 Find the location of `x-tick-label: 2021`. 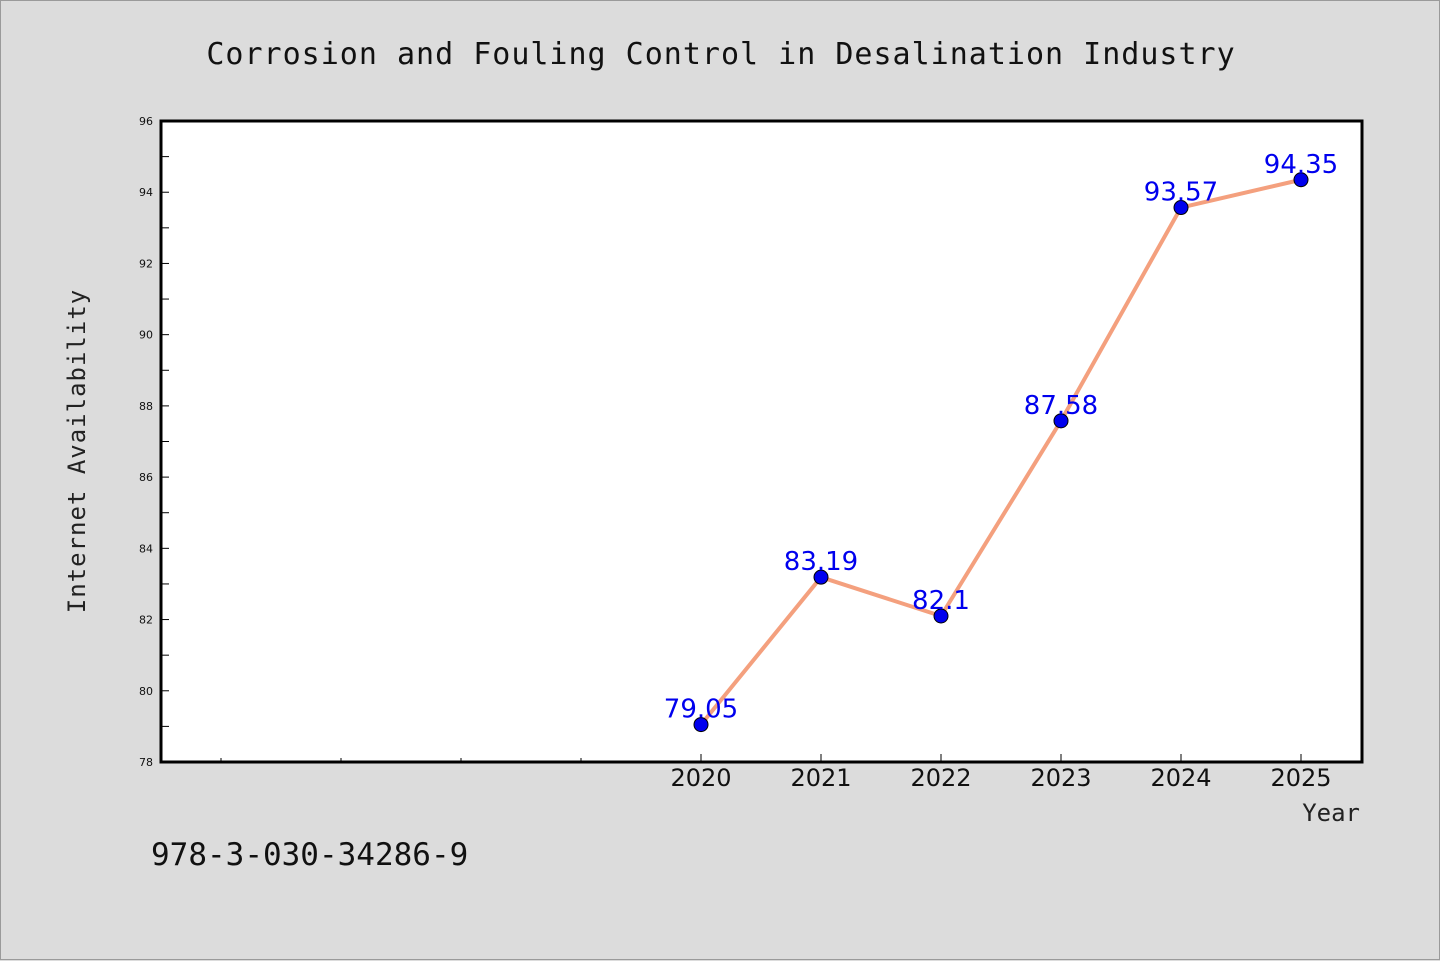

x-tick-label: 2021 is located at coordinates (820, 778).